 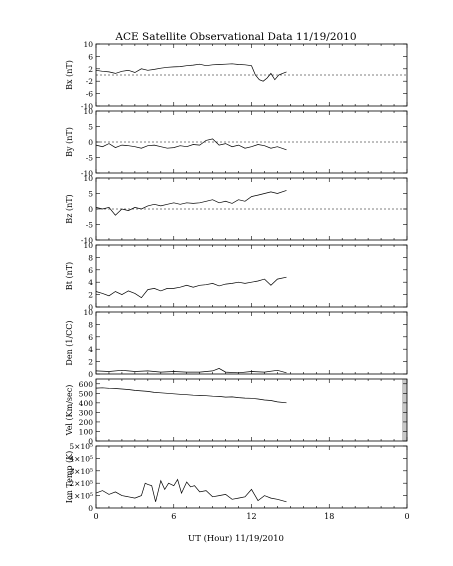 I want to click on y-tick-label: 500, so click(x=86, y=393).